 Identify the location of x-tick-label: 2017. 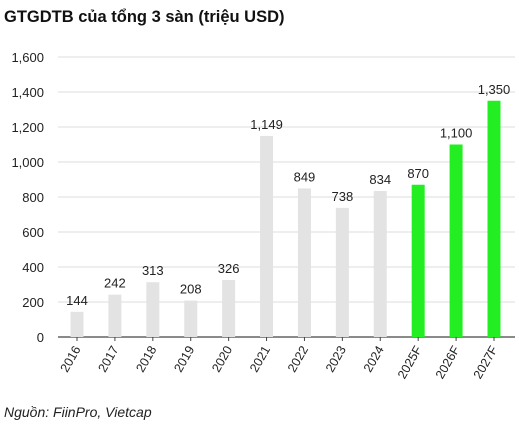
(108, 358).